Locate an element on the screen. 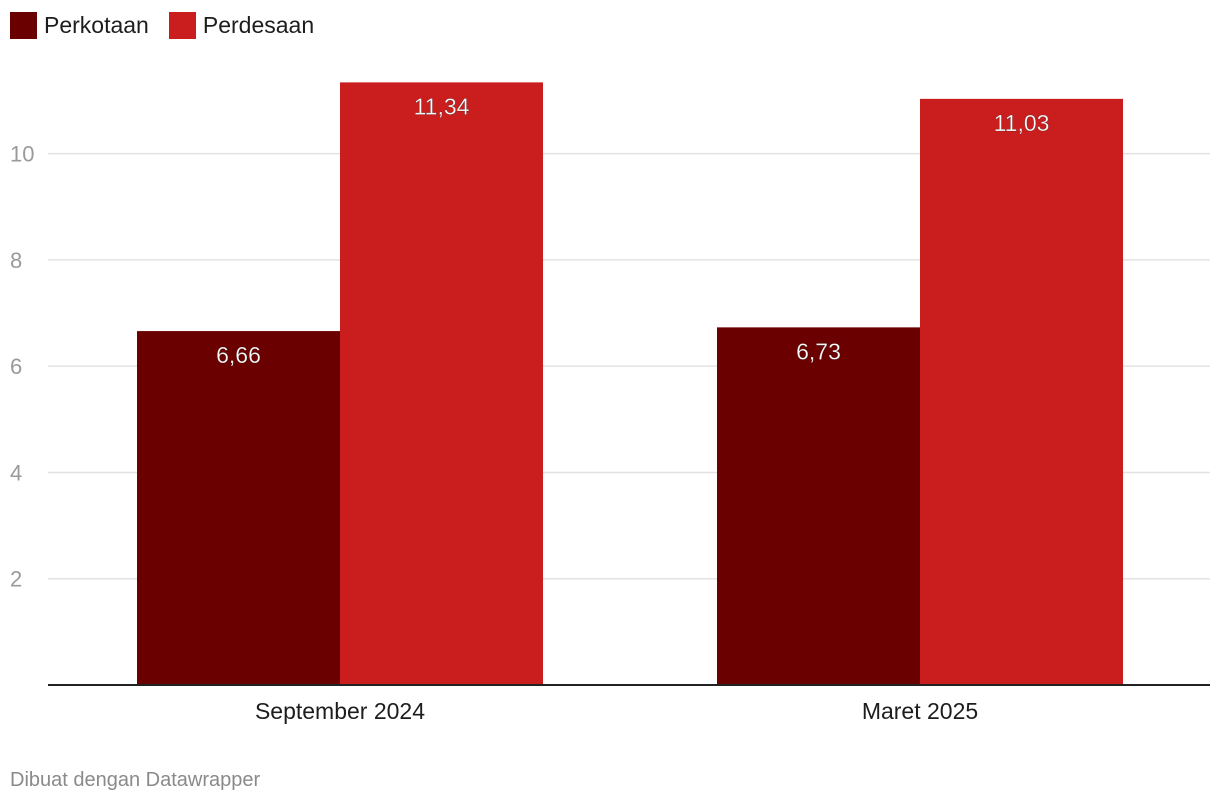 The image size is (1220, 806). data-label: 11,34 is located at coordinates (442, 106).